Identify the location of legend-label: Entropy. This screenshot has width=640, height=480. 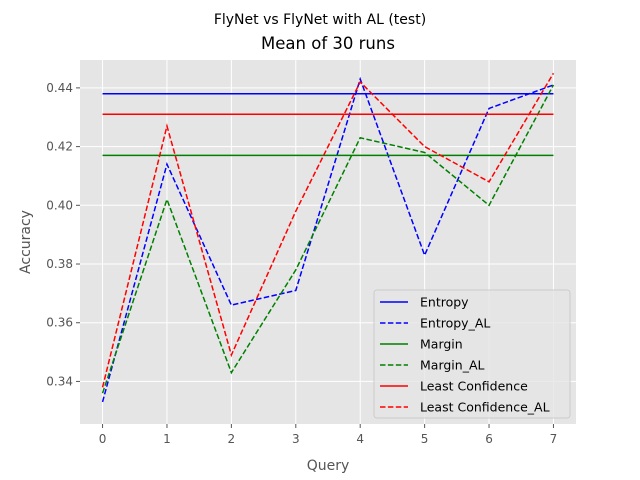
(444, 302).